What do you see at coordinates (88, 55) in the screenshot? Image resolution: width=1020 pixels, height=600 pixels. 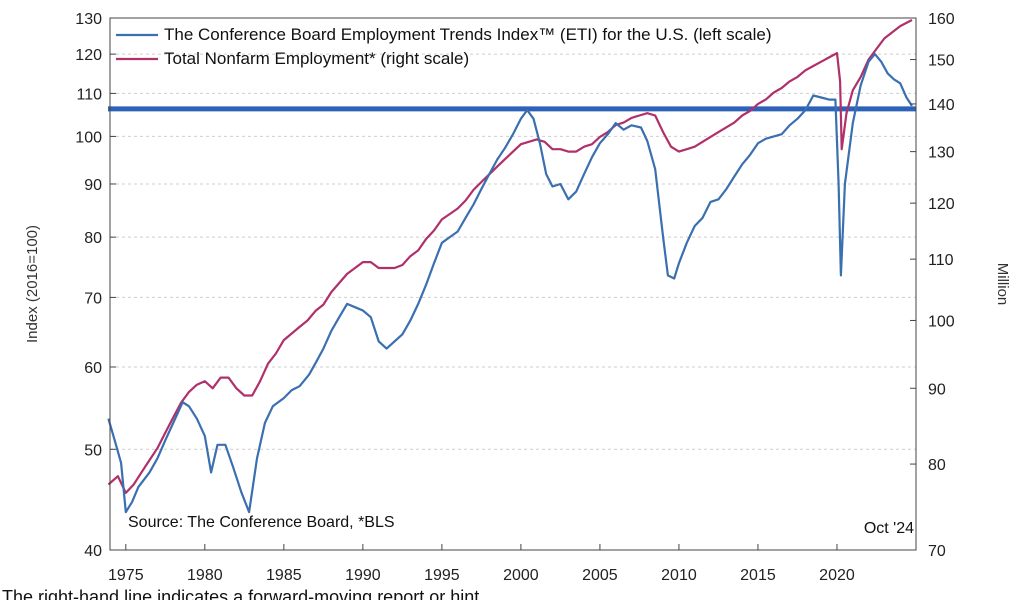 I see `left-tick-label: 120` at bounding box center [88, 55].